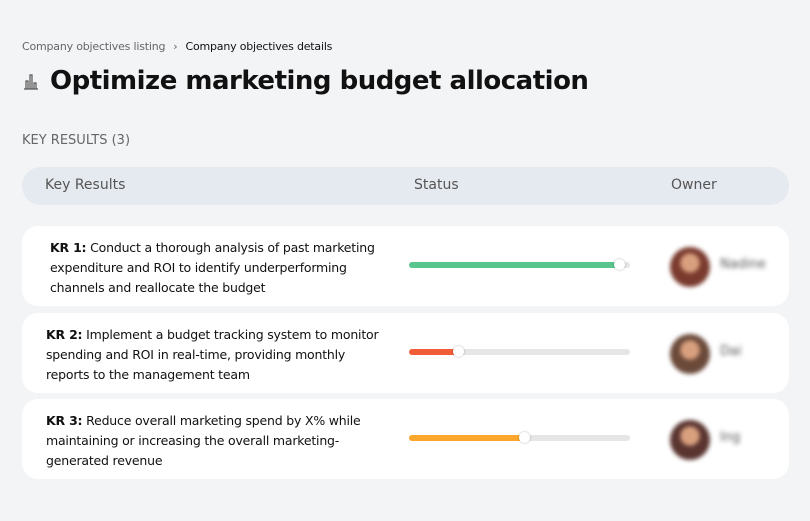  What do you see at coordinates (76, 140) in the screenshot?
I see `key-results-count-label: KEY RESULTS (3)` at bounding box center [76, 140].